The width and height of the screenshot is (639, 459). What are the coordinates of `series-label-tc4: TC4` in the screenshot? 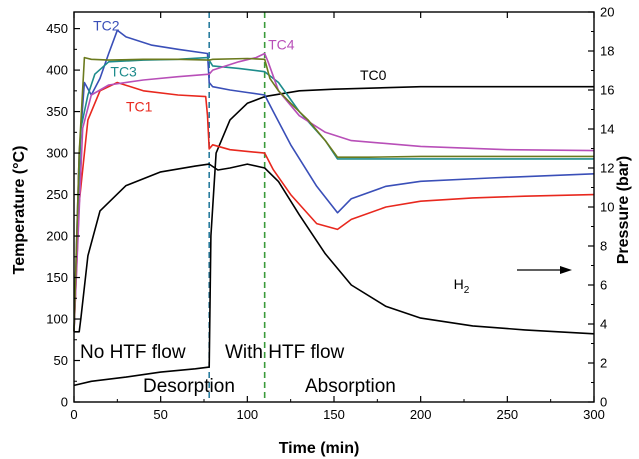 It's located at (281, 44).